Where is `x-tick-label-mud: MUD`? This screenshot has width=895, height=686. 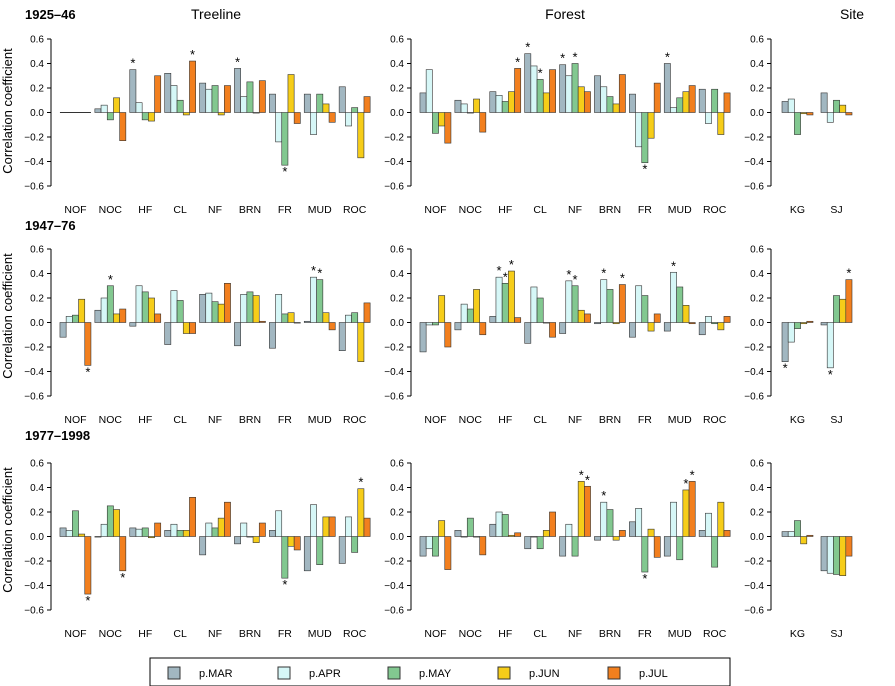
x-tick-label-mud: MUD is located at coordinates (680, 420).